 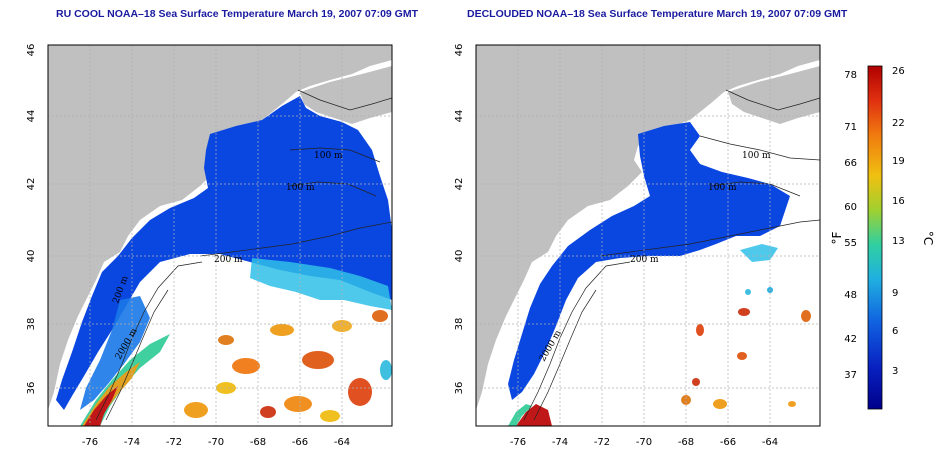 I want to click on left-x-tick: -64, so click(x=342, y=442).